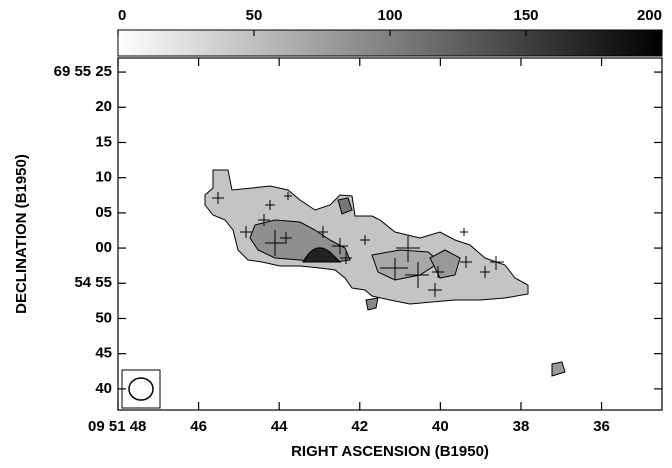 The width and height of the screenshot is (672, 468). What do you see at coordinates (649, 15) in the screenshot?
I see `colorbar-tick-label: 200` at bounding box center [649, 15].